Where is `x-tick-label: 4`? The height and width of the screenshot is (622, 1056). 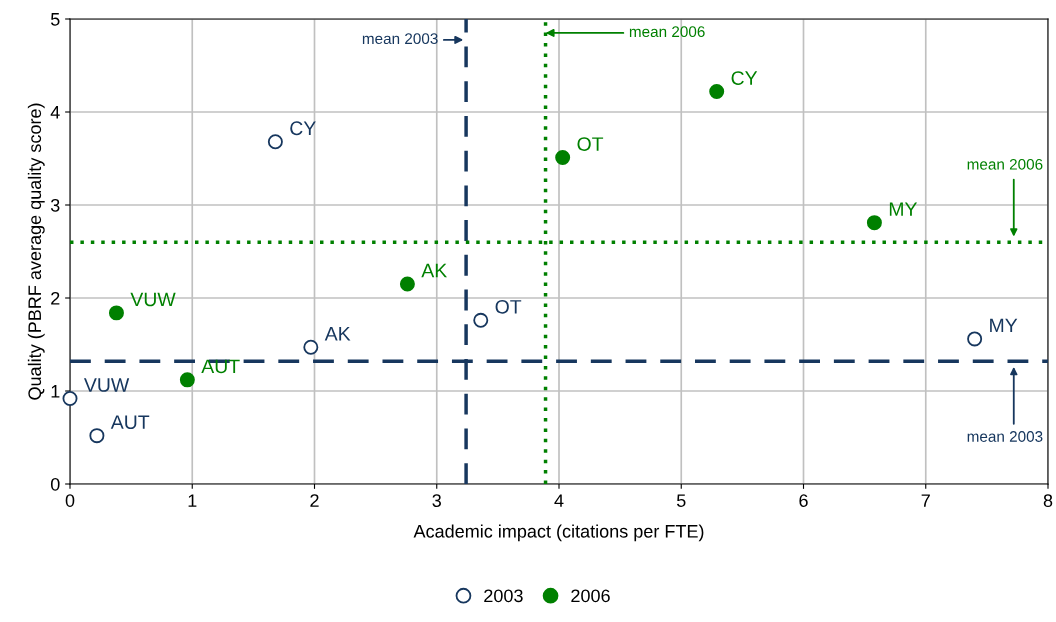 x-tick-label: 4 is located at coordinates (559, 500).